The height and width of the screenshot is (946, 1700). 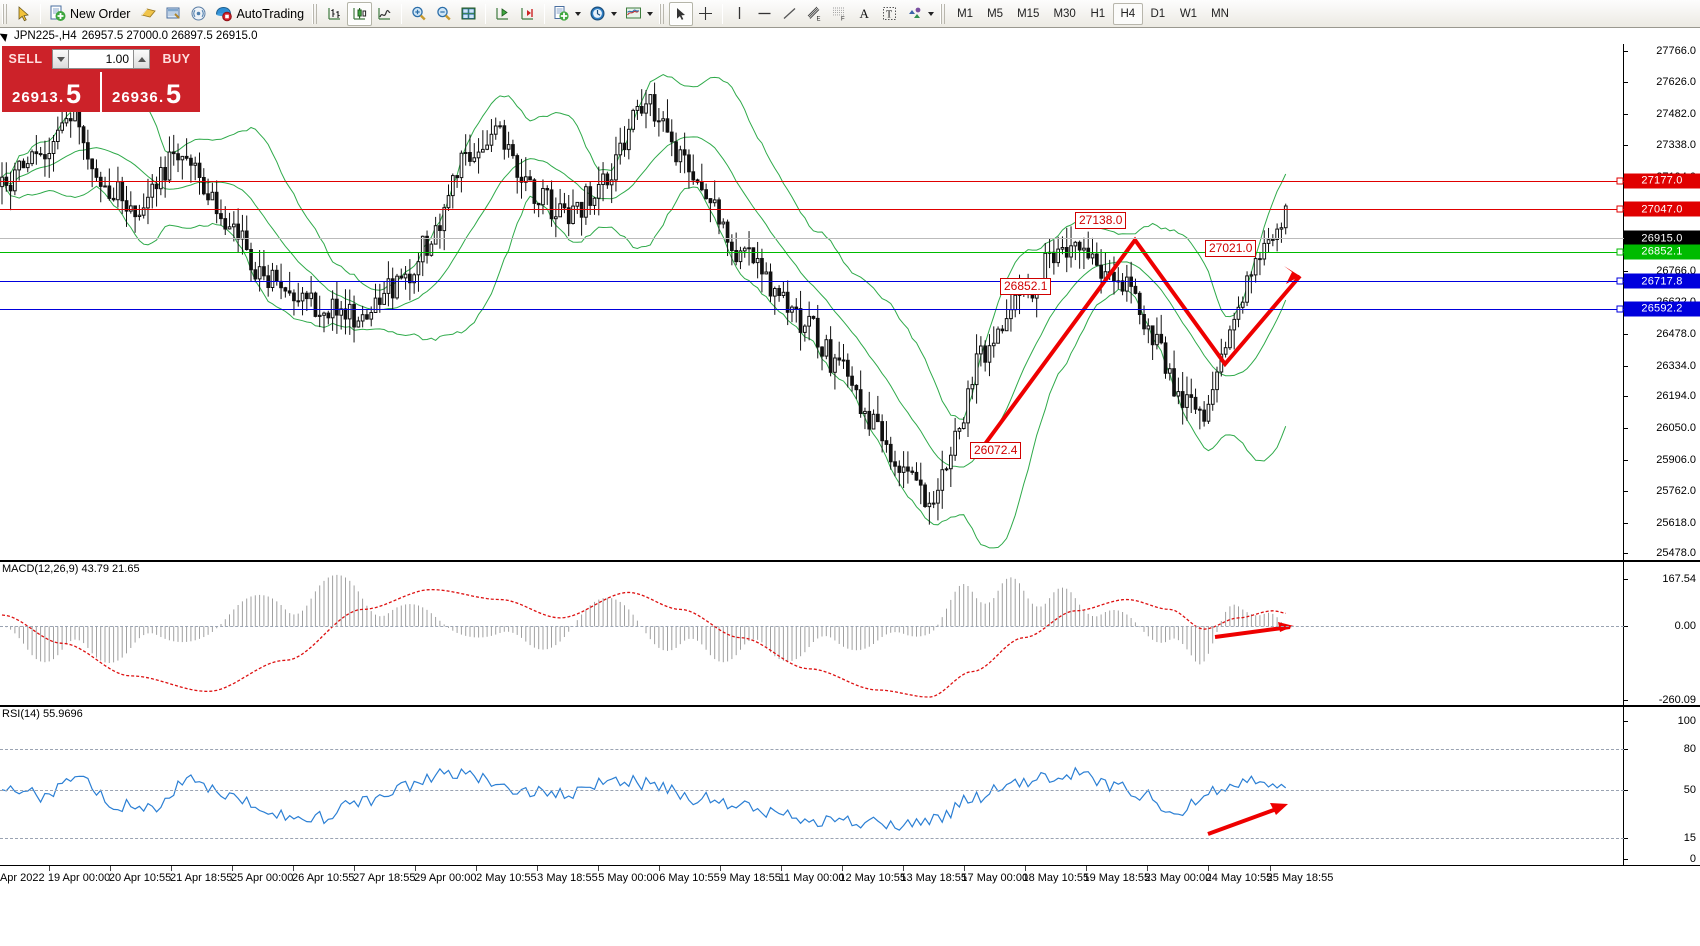 I want to click on timeframe-m30: M30, so click(x=1064, y=13).